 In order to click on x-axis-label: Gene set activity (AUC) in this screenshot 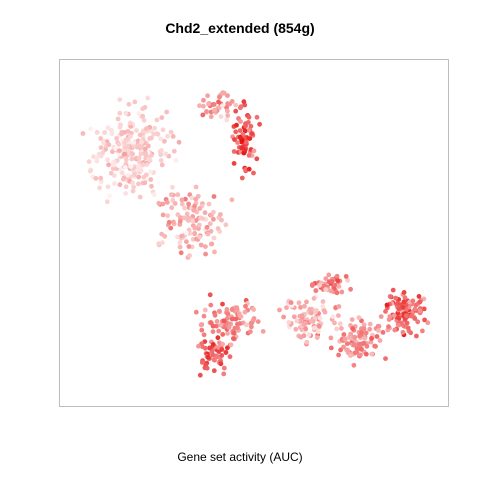, I will do `click(240, 457)`.